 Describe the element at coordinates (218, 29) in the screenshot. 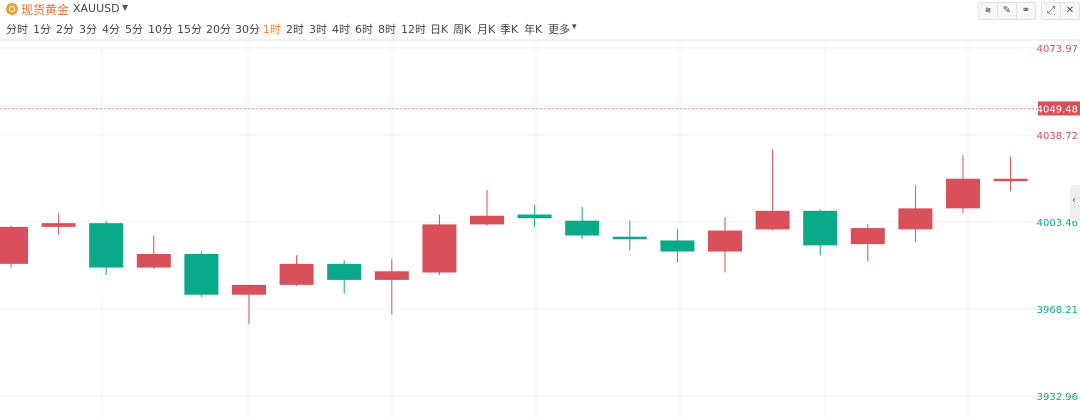

I see `interval-tab: 20分` at that location.